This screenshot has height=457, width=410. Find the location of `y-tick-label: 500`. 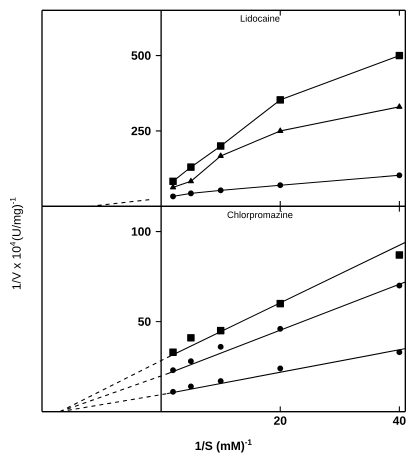

y-tick-label: 500 is located at coordinates (140, 55).